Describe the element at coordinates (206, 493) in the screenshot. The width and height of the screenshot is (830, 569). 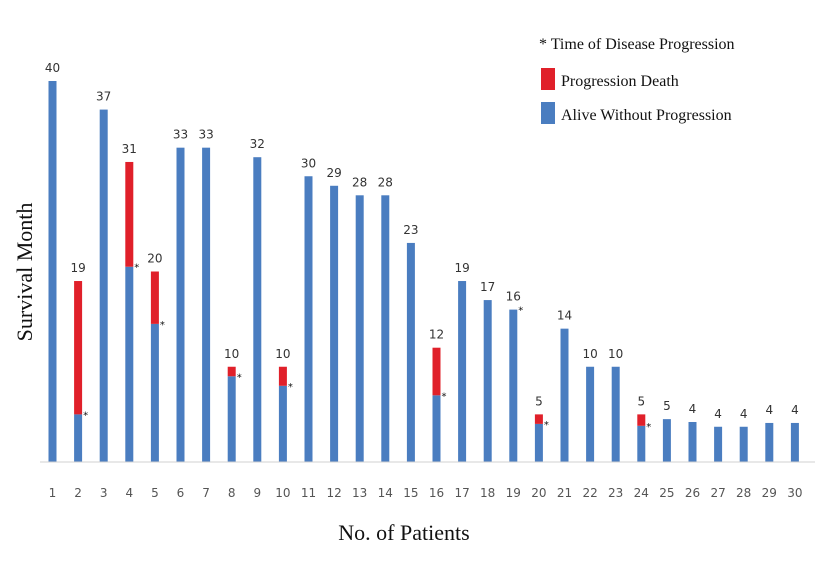
I see `x-tick-label-7: 7` at that location.